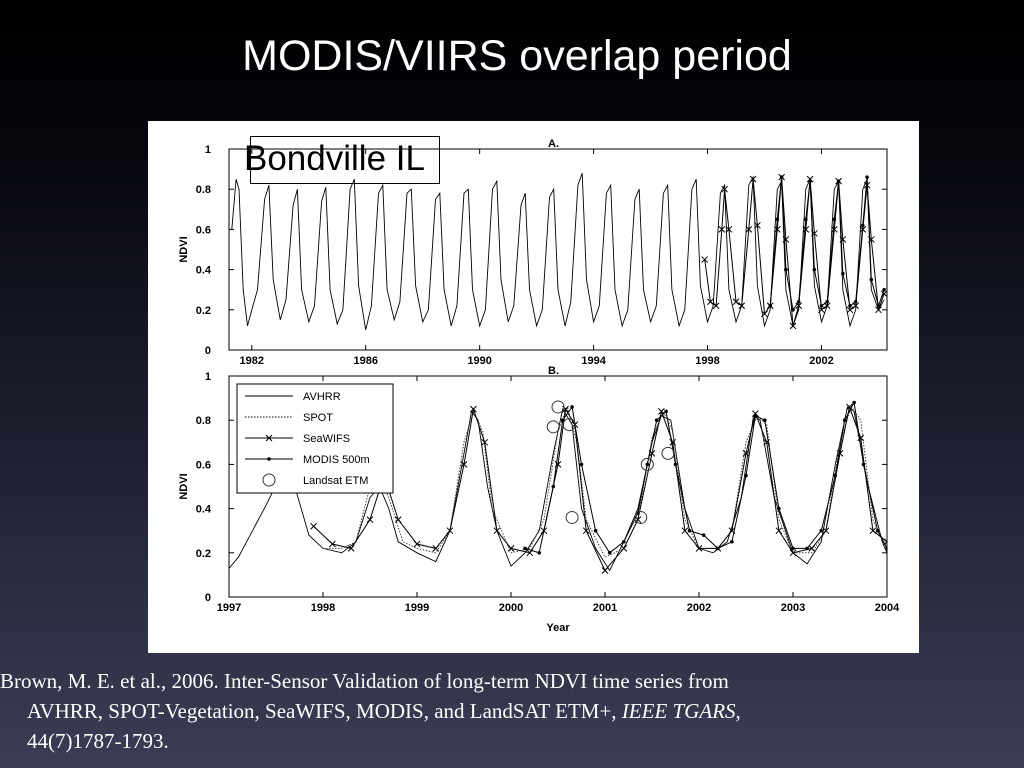 Image resolution: width=1024 pixels, height=768 pixels. I want to click on site-label-box, so click(345, 160).